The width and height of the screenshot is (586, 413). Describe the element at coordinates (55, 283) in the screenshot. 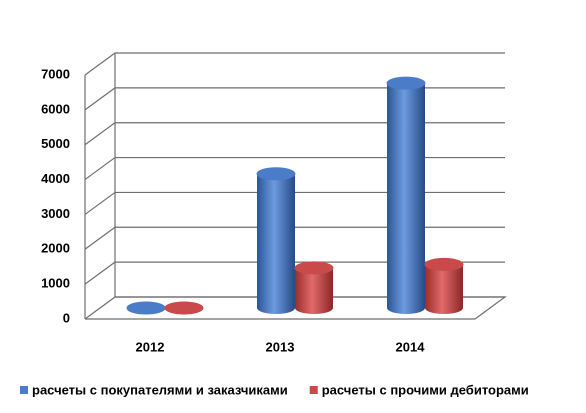

I see `y-tick-label: 1000` at that location.